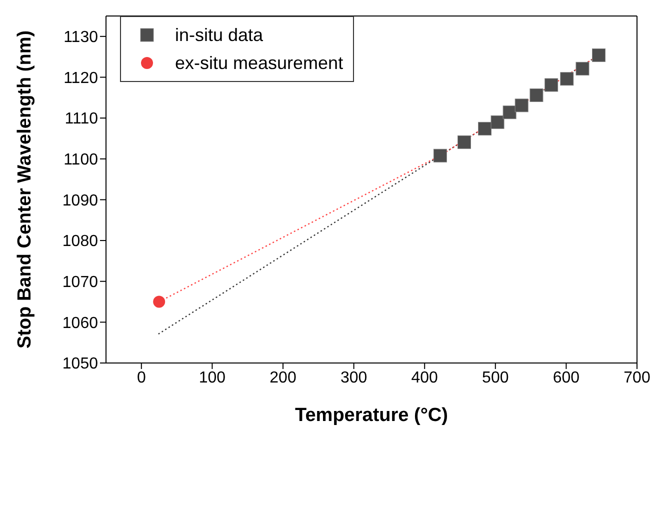  What do you see at coordinates (25, 189) in the screenshot?
I see `y-axis-title: Stop Band Center Wavelength (nm)` at bounding box center [25, 189].